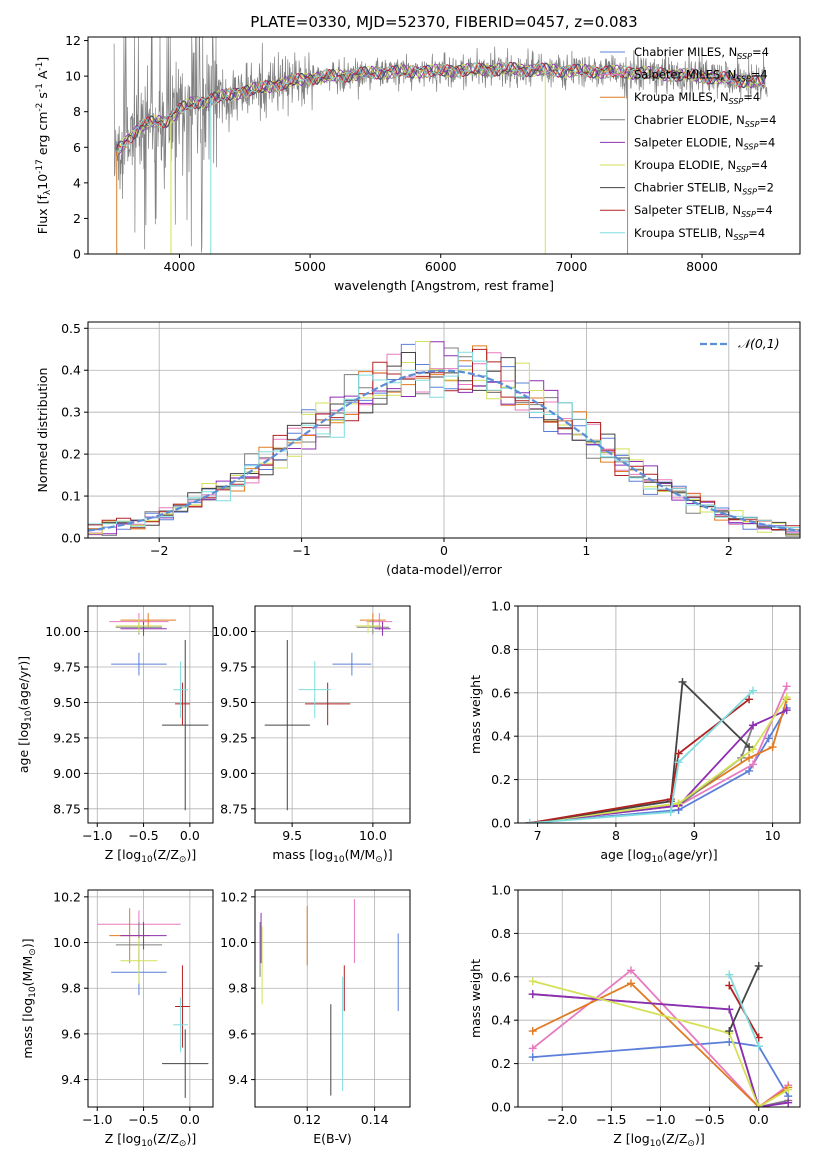  What do you see at coordinates (571, 266) in the screenshot?
I see `x-tick-label: 7000` at bounding box center [571, 266].